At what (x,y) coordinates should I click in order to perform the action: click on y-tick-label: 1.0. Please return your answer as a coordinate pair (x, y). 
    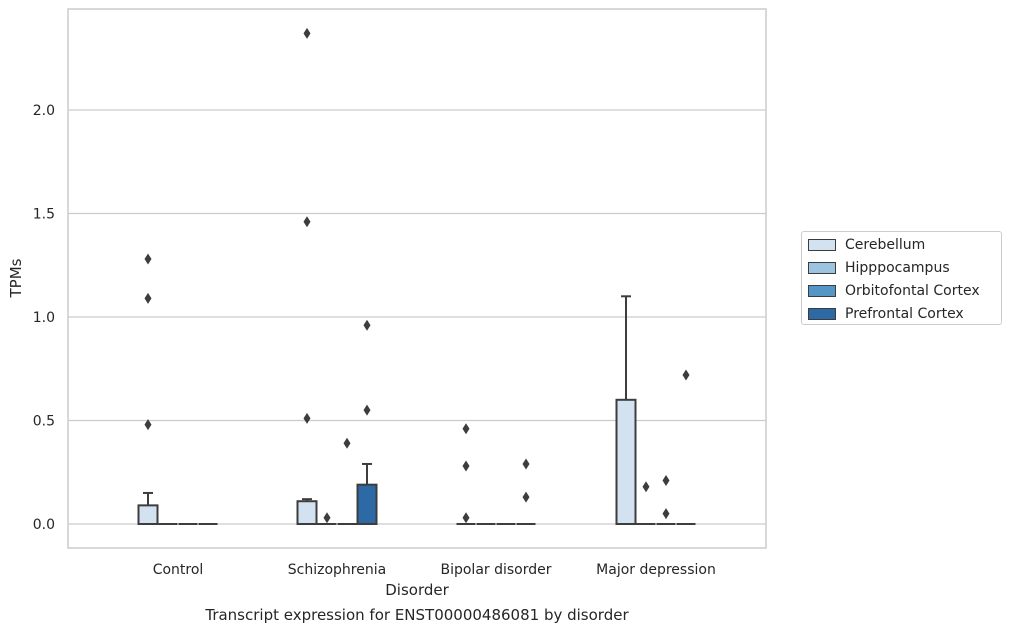
    Looking at the image, I should click on (44, 318).